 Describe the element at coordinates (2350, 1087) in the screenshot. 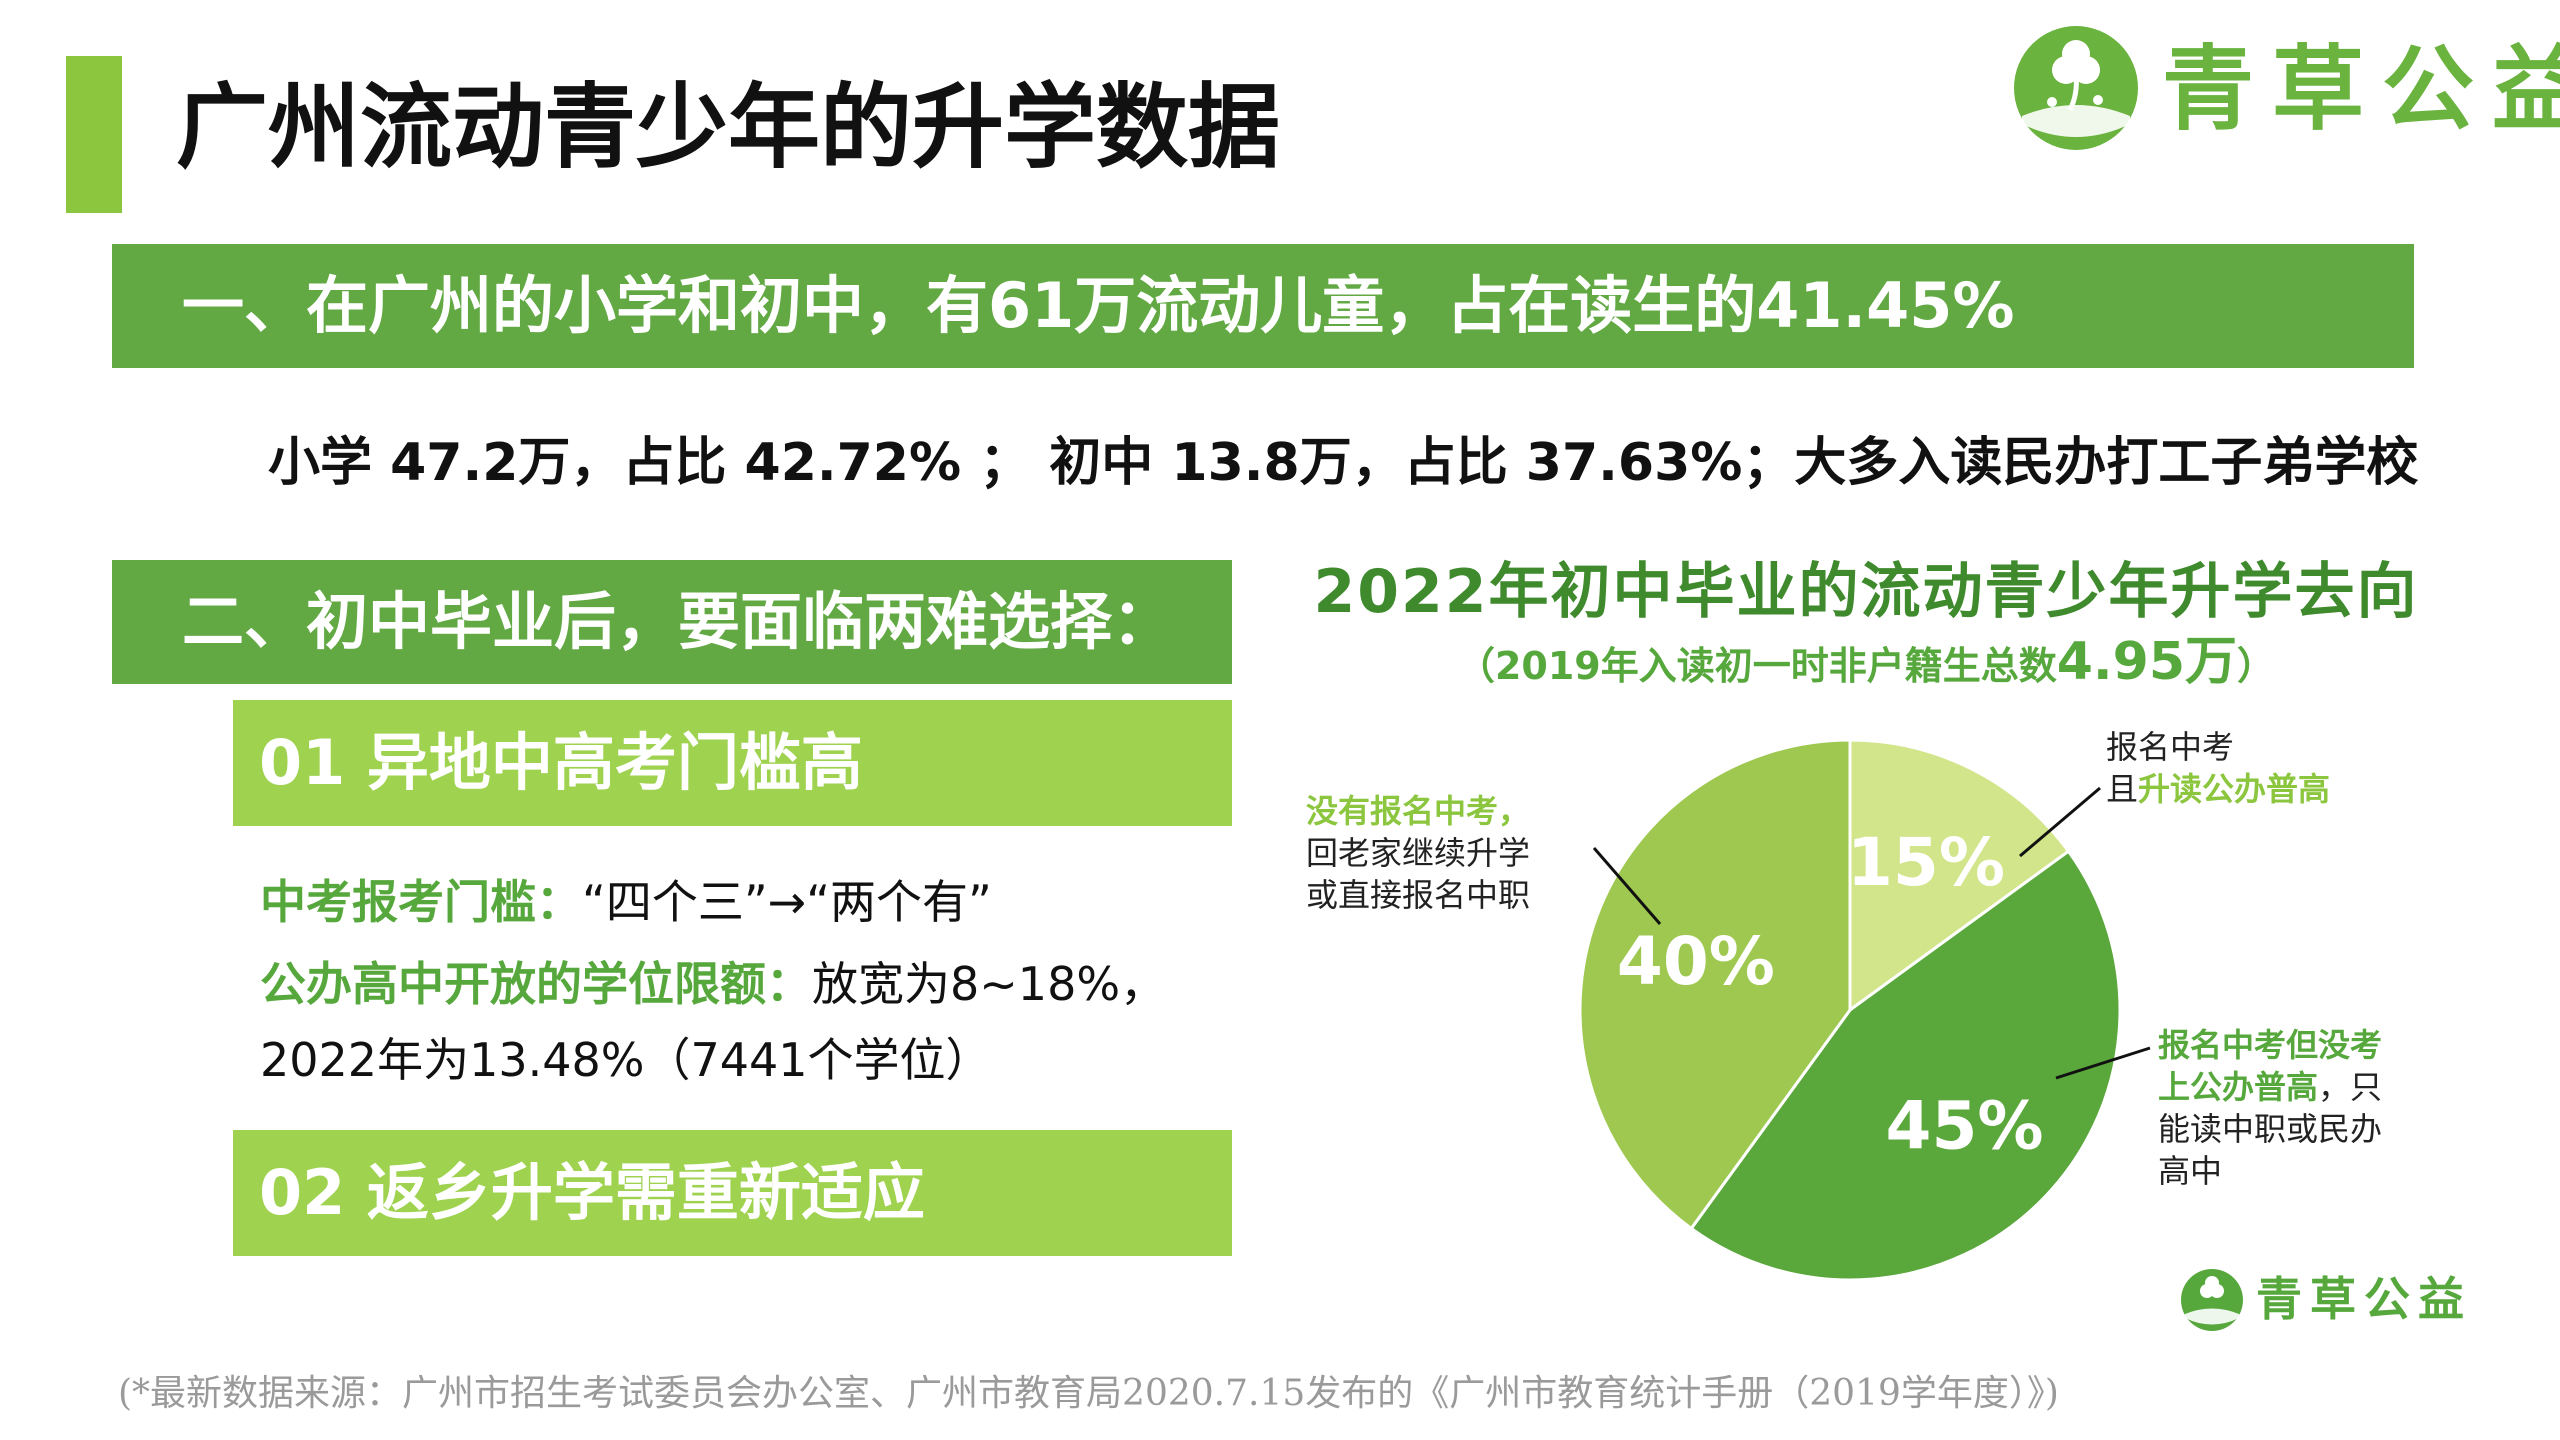

I see `annotation-45-suffix: ，只` at that location.